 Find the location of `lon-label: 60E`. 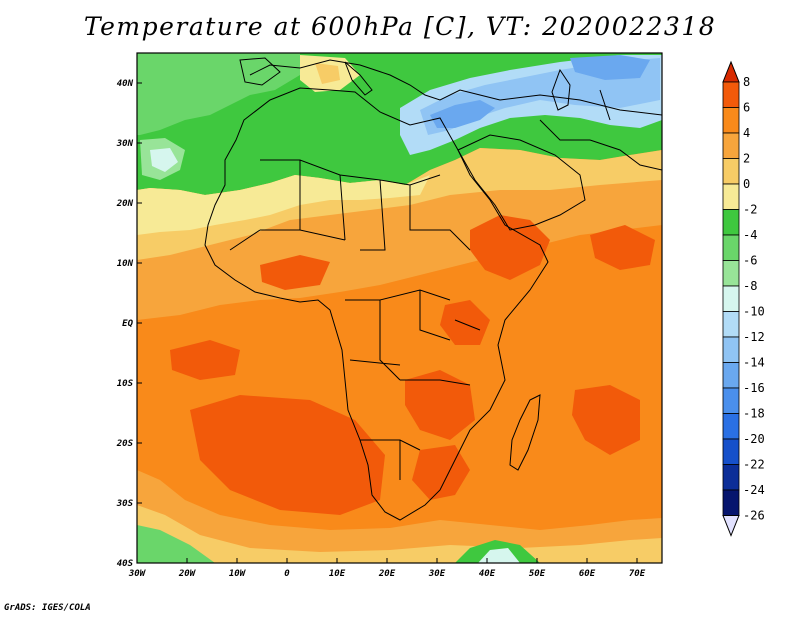

lon-label: 60E is located at coordinates (587, 574).